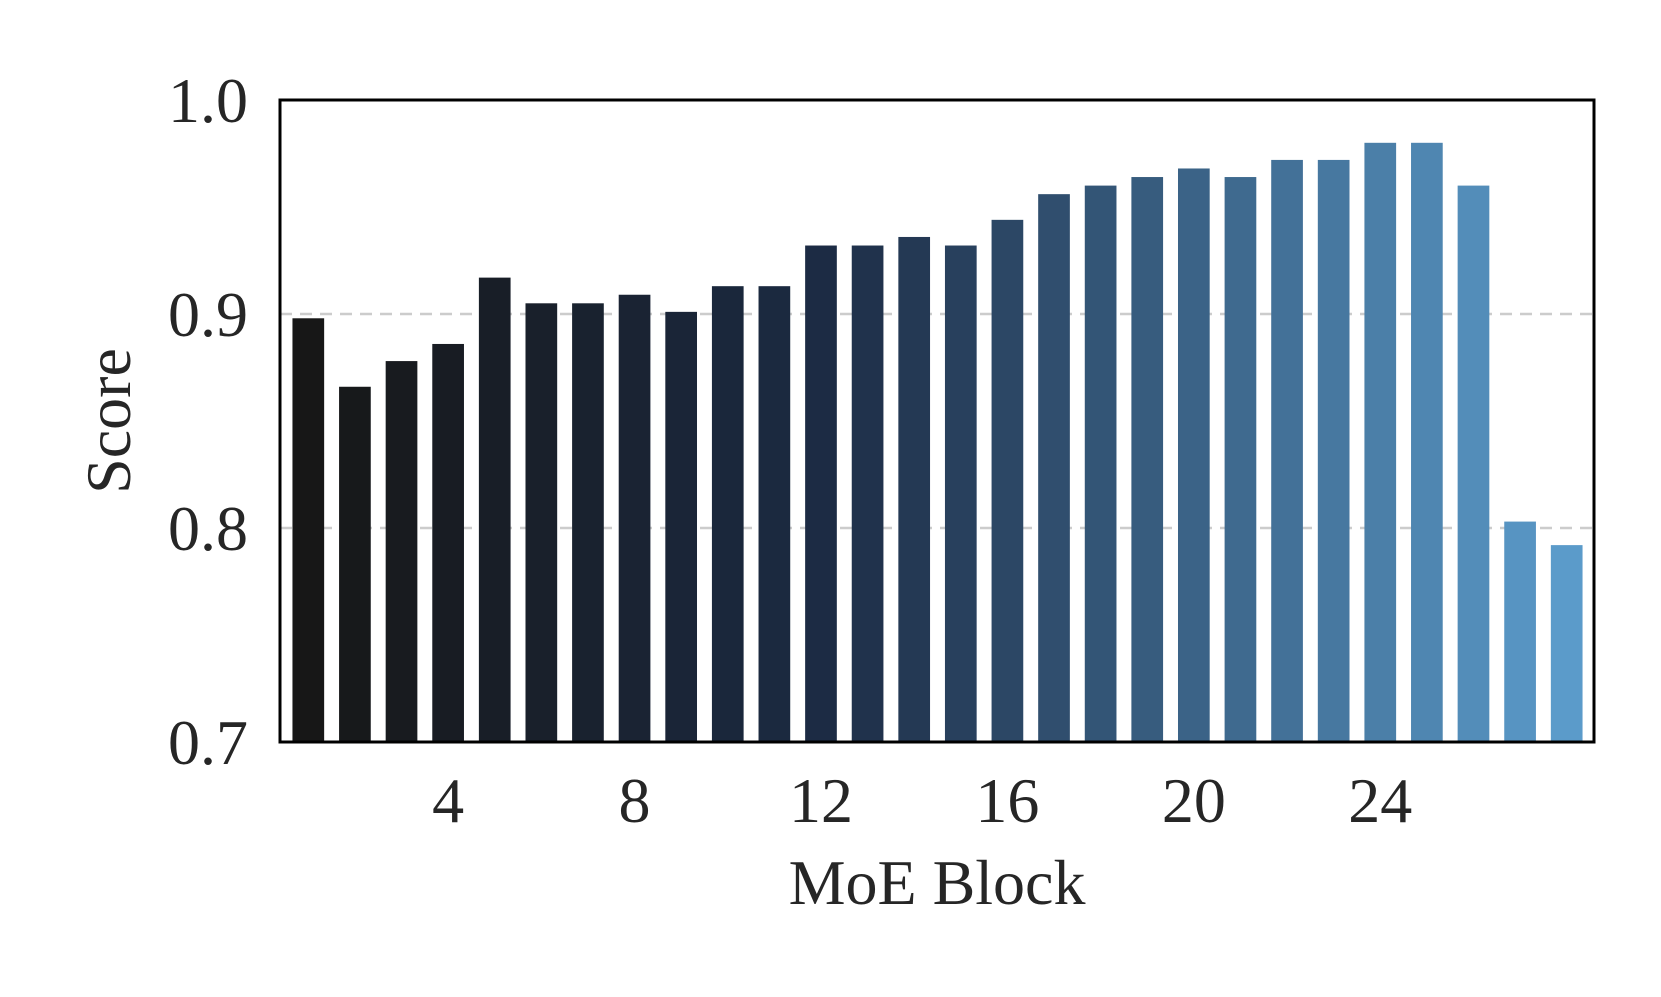 This screenshot has width=1661, height=997. What do you see at coordinates (821, 800) in the screenshot?
I see `x-tick-label: 12` at bounding box center [821, 800].